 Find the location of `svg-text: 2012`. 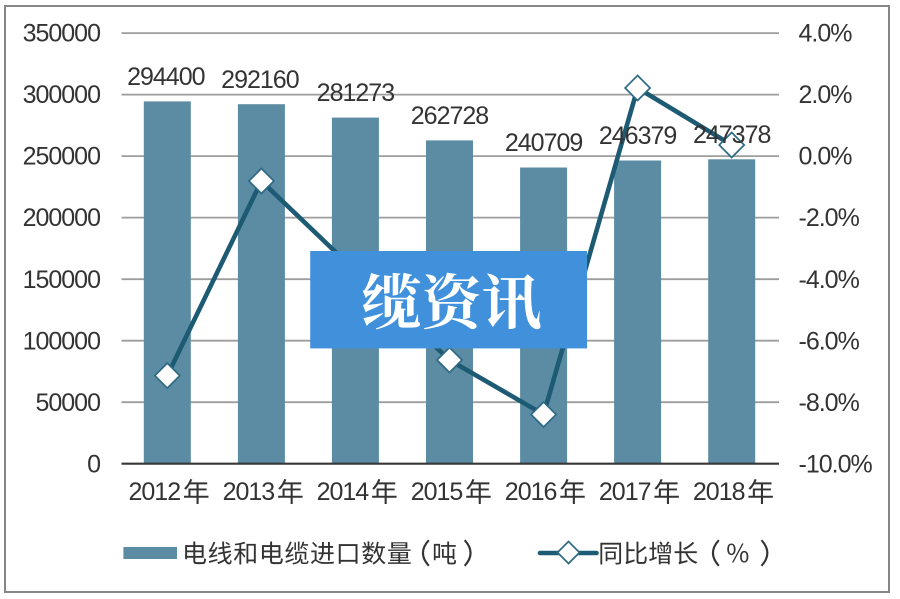

svg-text: 2012 is located at coordinates (155, 492).